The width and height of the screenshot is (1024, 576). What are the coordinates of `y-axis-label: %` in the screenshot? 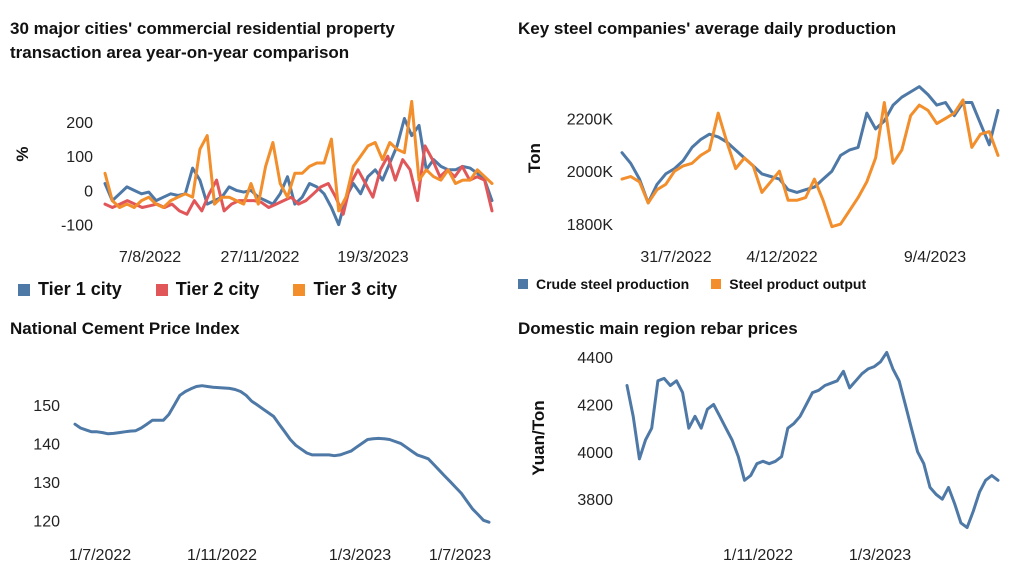 It's located at (22, 153).